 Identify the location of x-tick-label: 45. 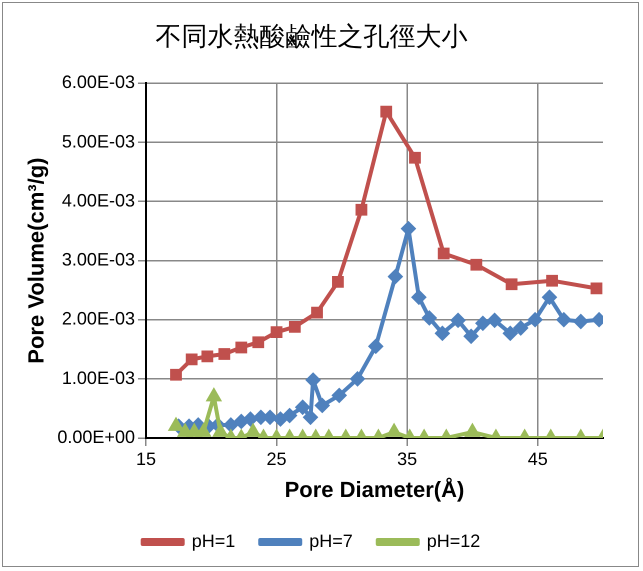
(538, 458).